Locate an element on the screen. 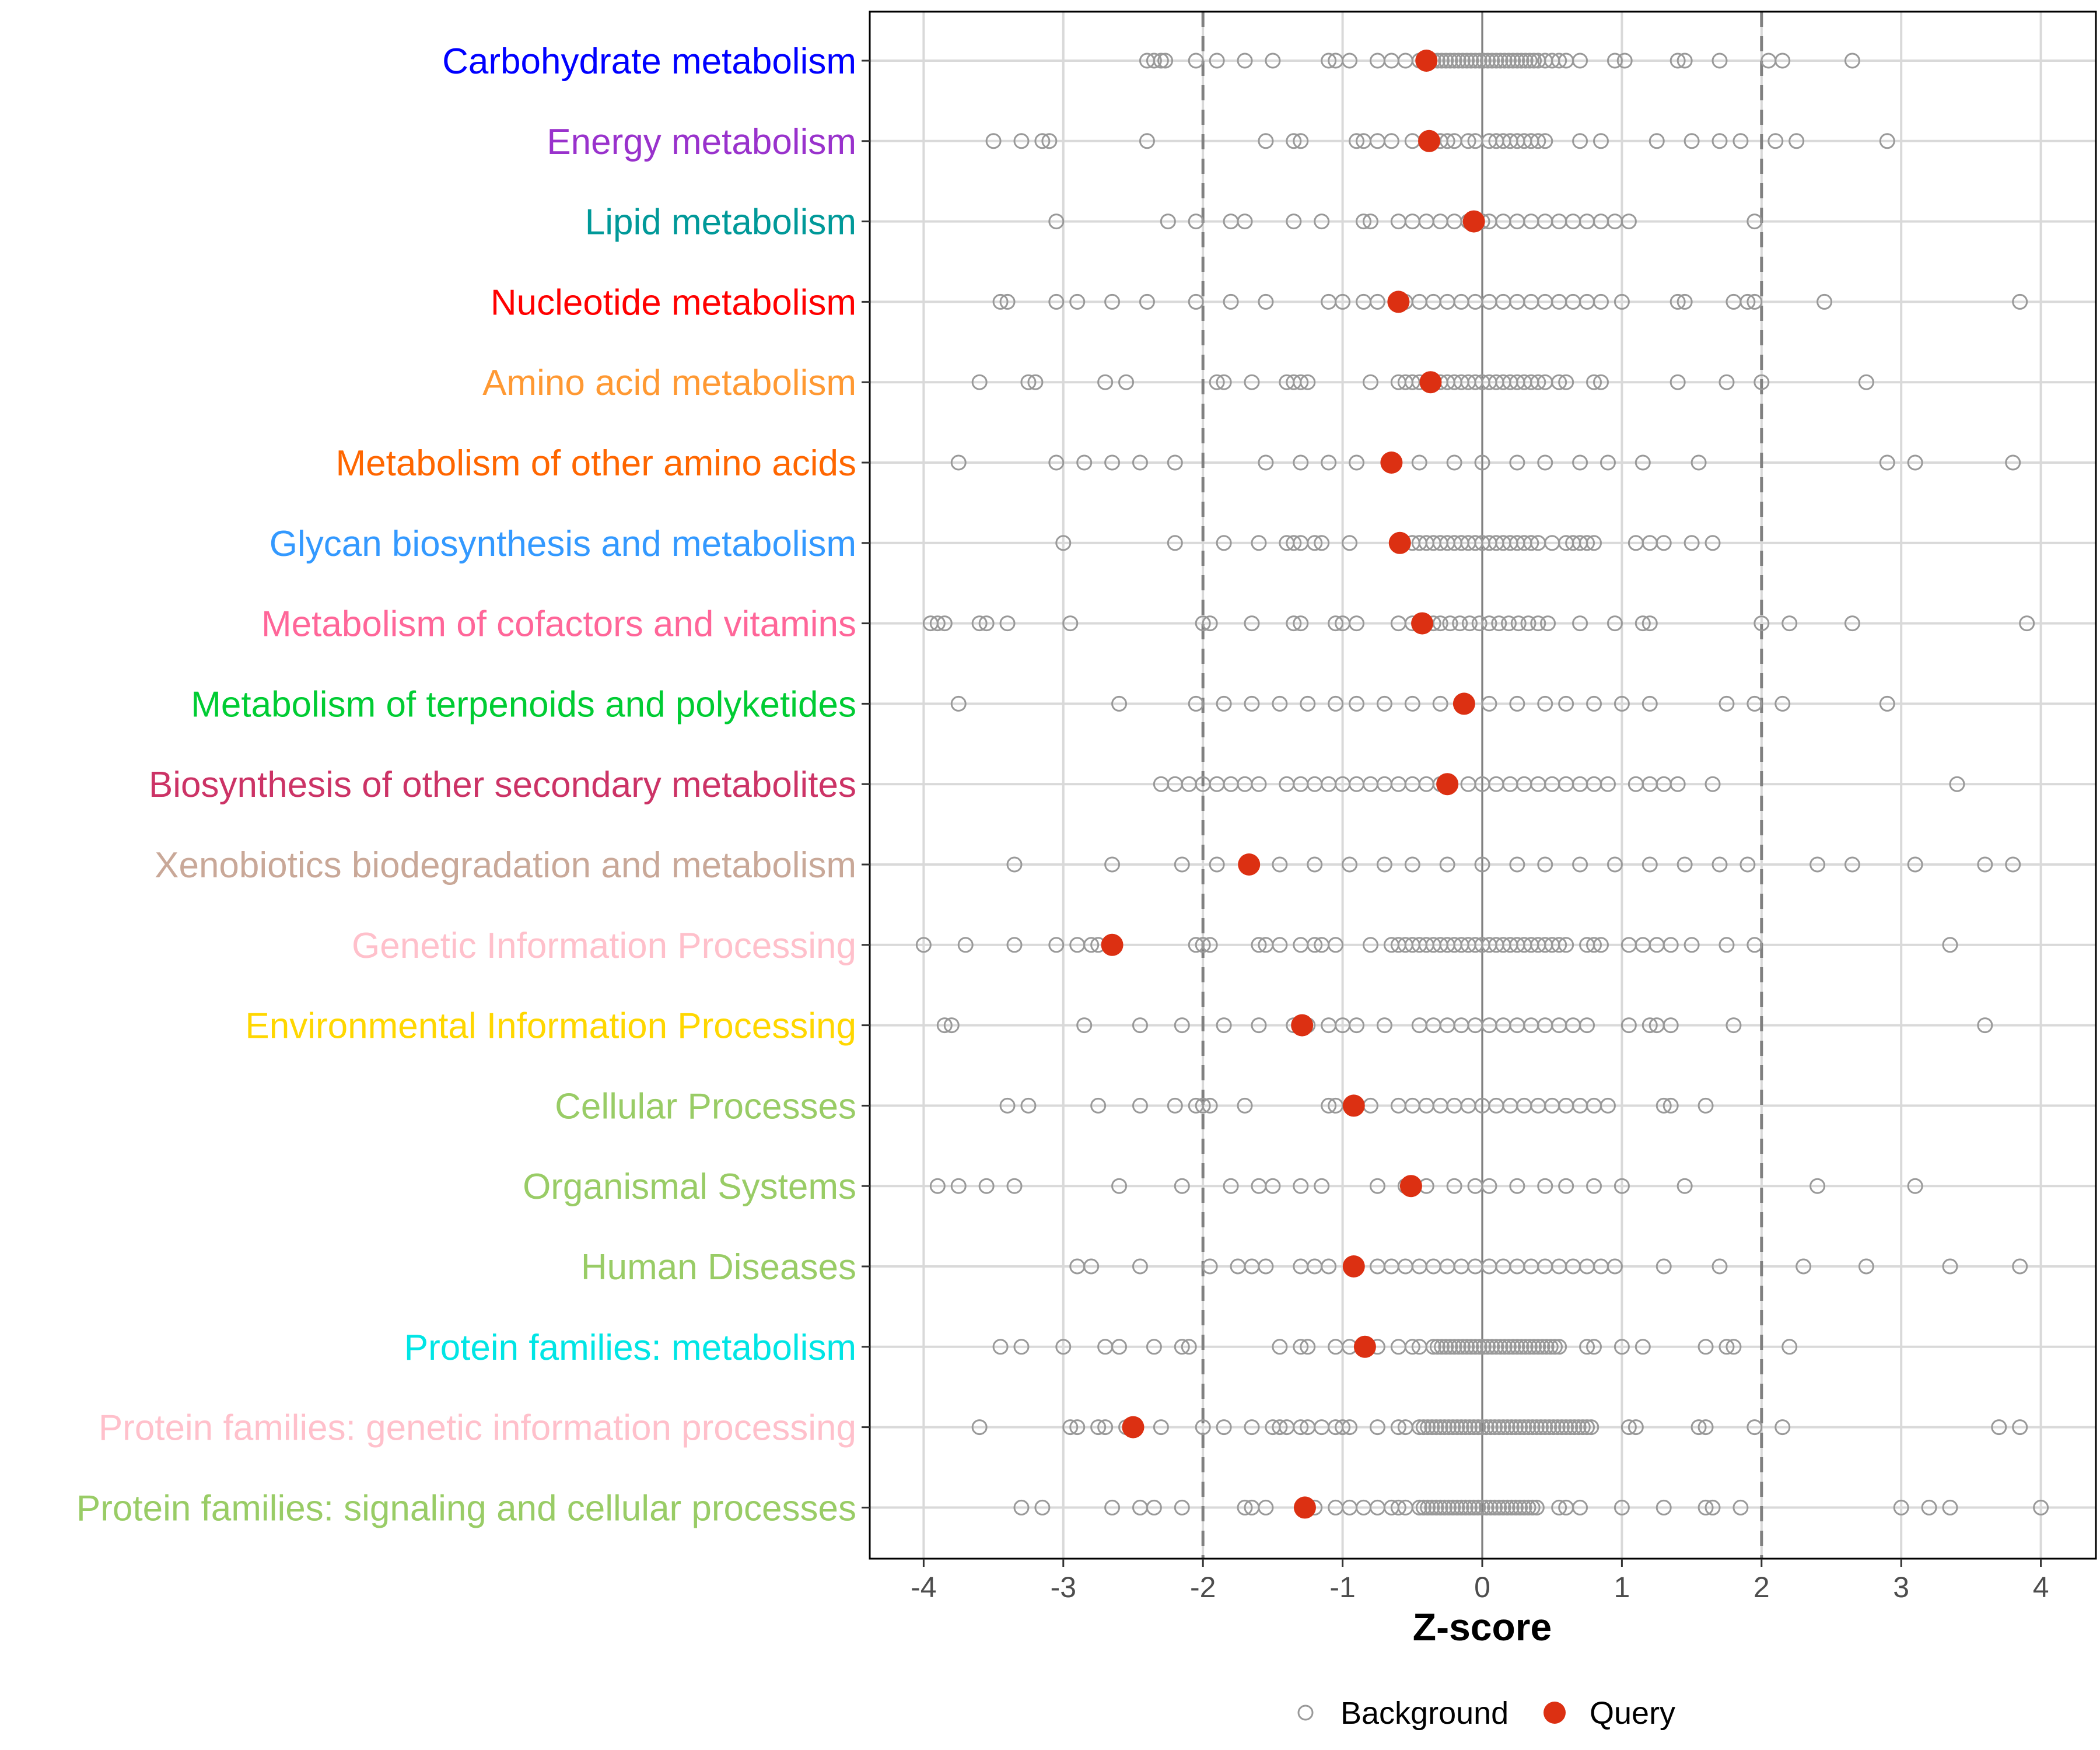 This screenshot has height=1750, width=2100. category-label: Nucleotide metabolism is located at coordinates (673, 302).